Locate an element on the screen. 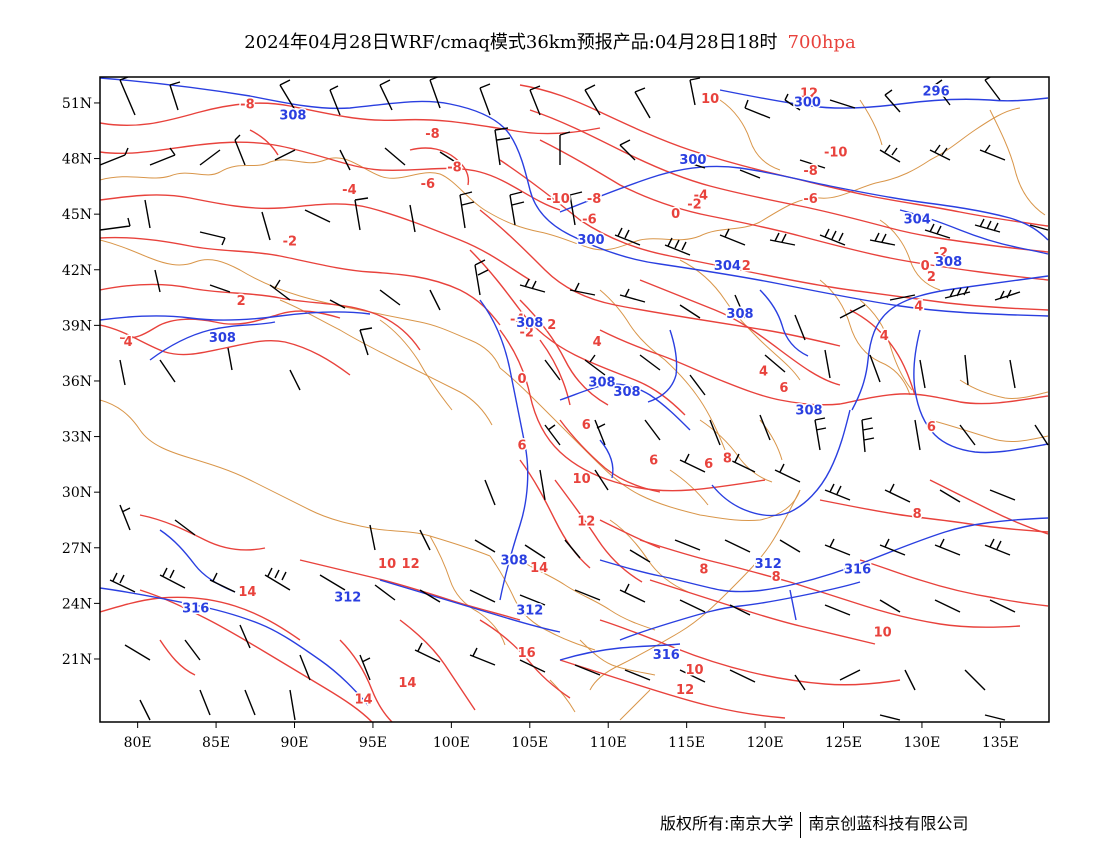 The image size is (1100, 850). temperature-contour-label: 16 is located at coordinates (527, 653).